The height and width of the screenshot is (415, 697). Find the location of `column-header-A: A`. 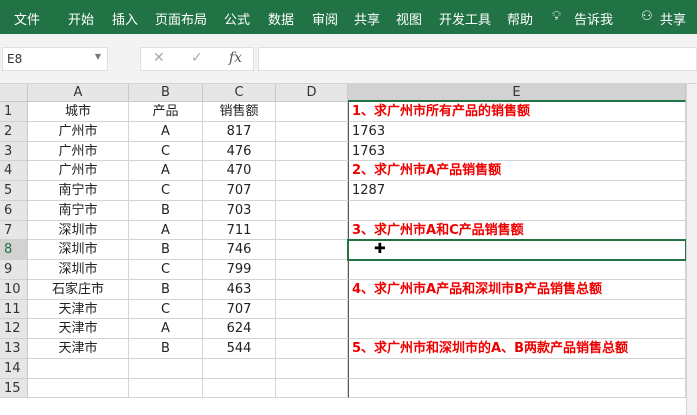

column-header-A: A is located at coordinates (78, 93).